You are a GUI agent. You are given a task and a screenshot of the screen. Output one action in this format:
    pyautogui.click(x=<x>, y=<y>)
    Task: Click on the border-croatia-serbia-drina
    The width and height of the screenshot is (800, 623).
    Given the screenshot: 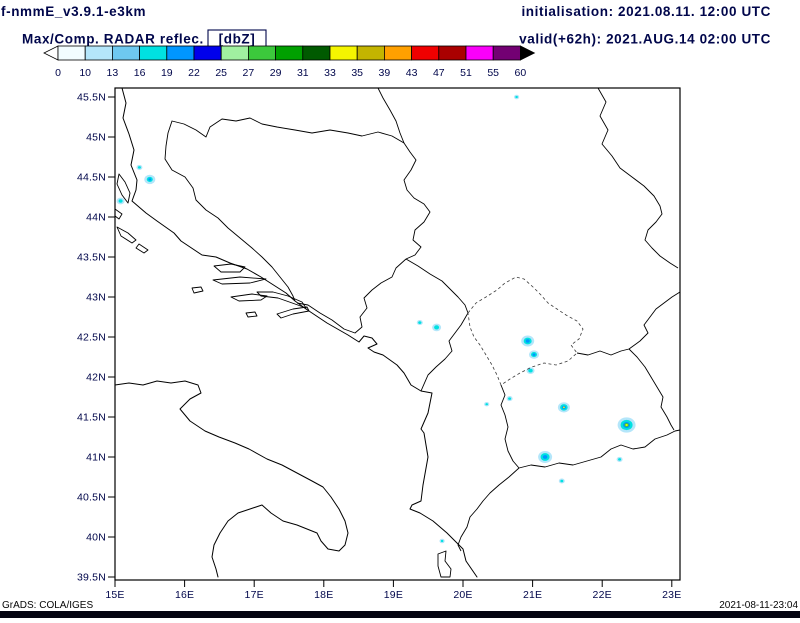 What is the action you would take?
    pyautogui.click(x=404, y=173)
    